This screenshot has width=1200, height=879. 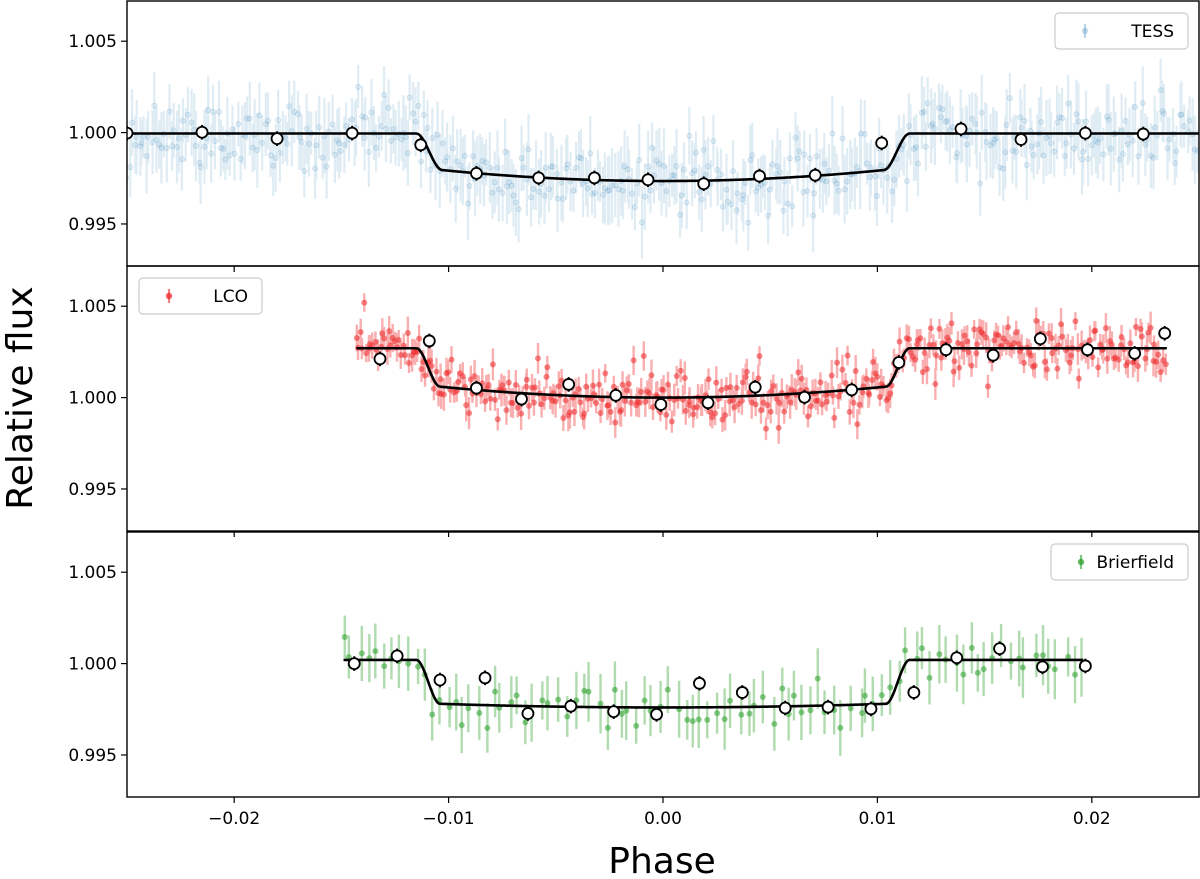 I want to click on model-curve-lco, so click(x=761, y=372).